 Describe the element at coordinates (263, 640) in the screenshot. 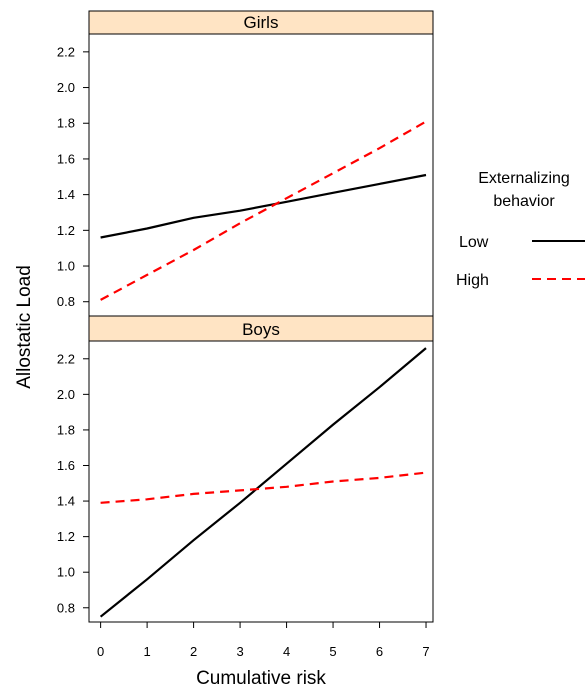

I see `axis-layer: 0 1 2 3 4 5 6 7` at that location.